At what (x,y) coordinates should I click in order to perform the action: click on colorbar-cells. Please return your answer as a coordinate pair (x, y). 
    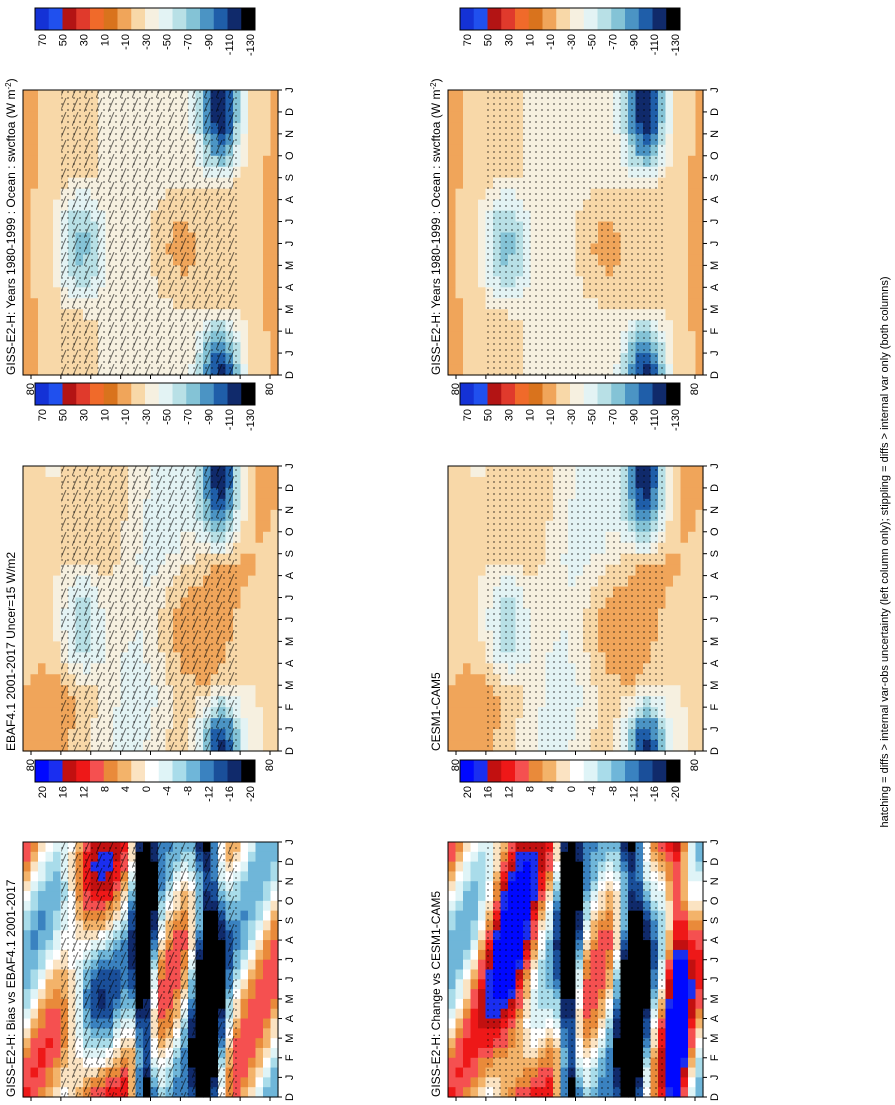
    Looking at the image, I should click on (145, 19).